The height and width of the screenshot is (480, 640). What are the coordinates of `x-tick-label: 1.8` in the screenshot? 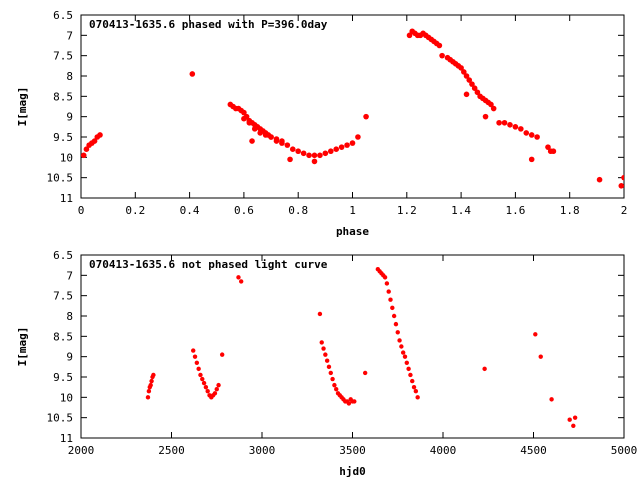 It's located at (570, 210).